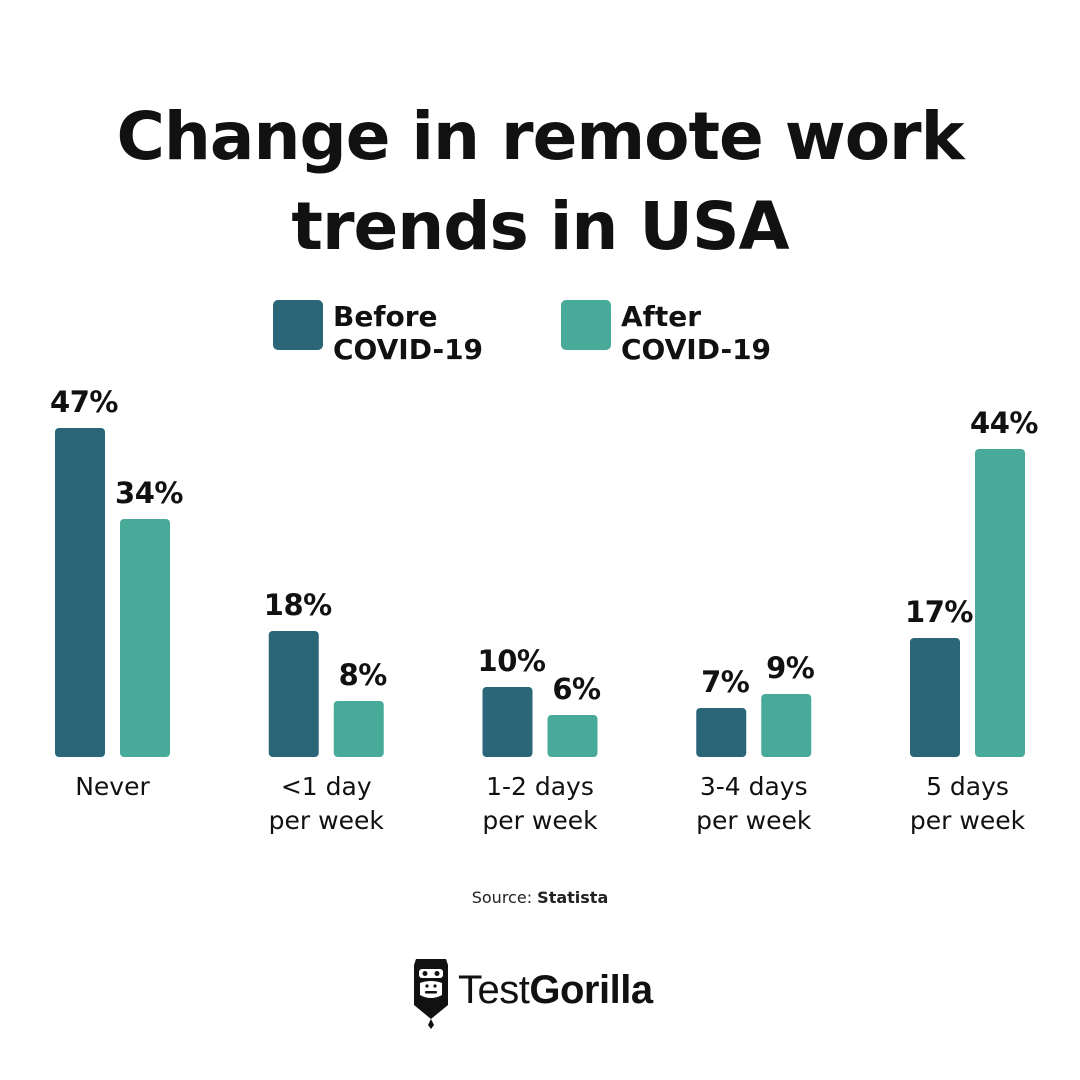 The height and width of the screenshot is (1080, 1080). I want to click on bar-after-covid-19-3-4-days-per-week, so click(786, 725).